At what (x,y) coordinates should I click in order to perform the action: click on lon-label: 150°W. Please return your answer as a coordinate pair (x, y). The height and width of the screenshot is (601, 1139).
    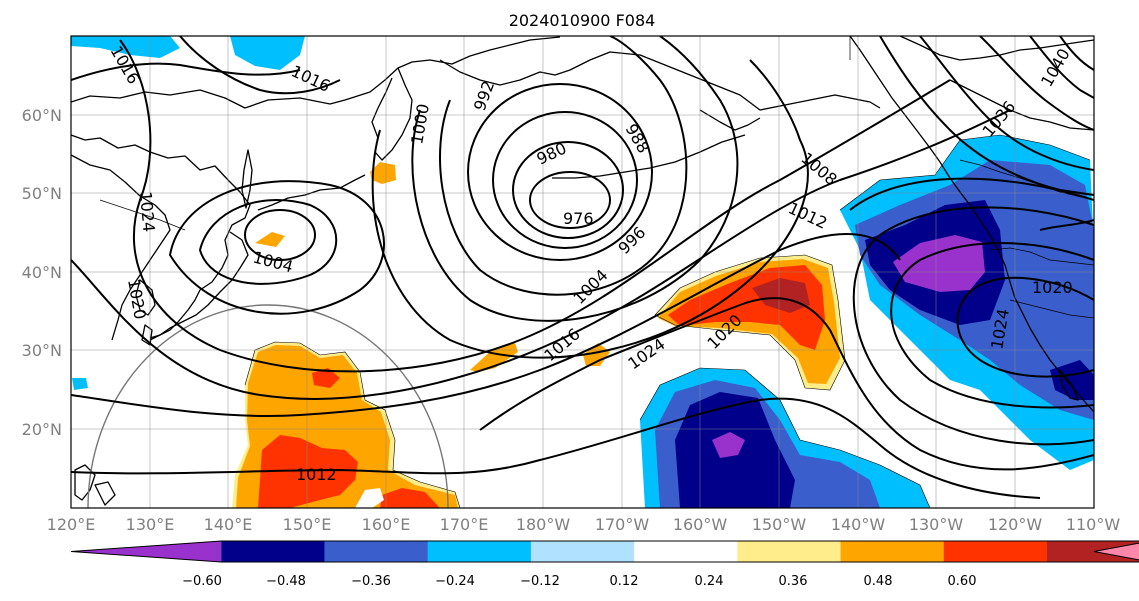
    Looking at the image, I should click on (779, 524).